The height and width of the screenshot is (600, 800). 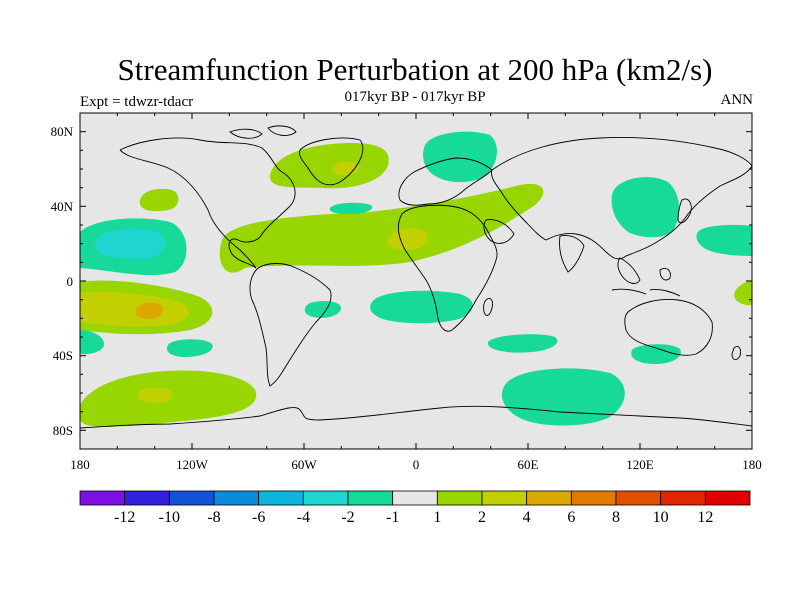 What do you see at coordinates (743, 293) in the screenshot?
I see `contour-green-east-edge` at bounding box center [743, 293].